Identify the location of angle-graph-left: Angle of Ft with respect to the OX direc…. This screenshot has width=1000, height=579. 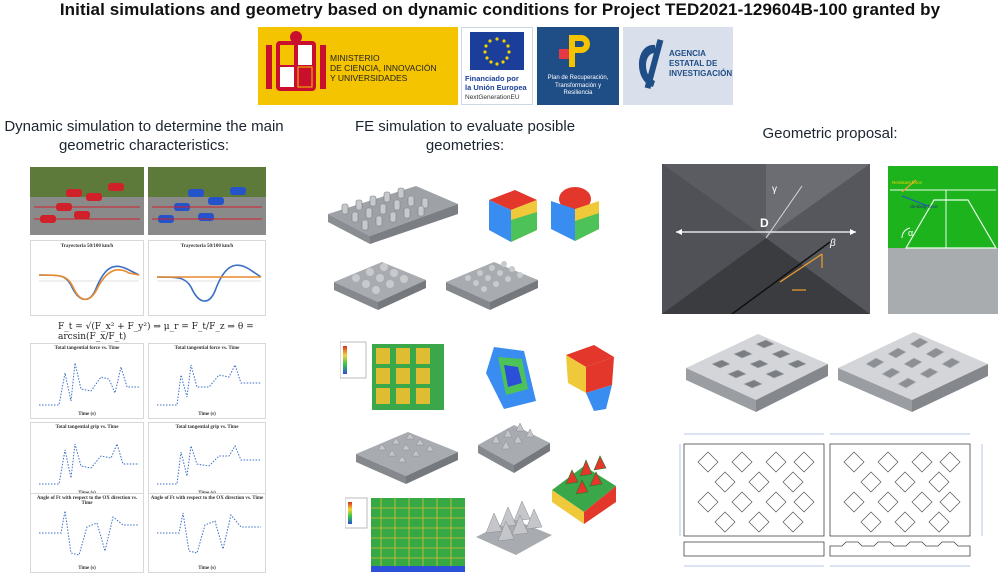
(87, 533).